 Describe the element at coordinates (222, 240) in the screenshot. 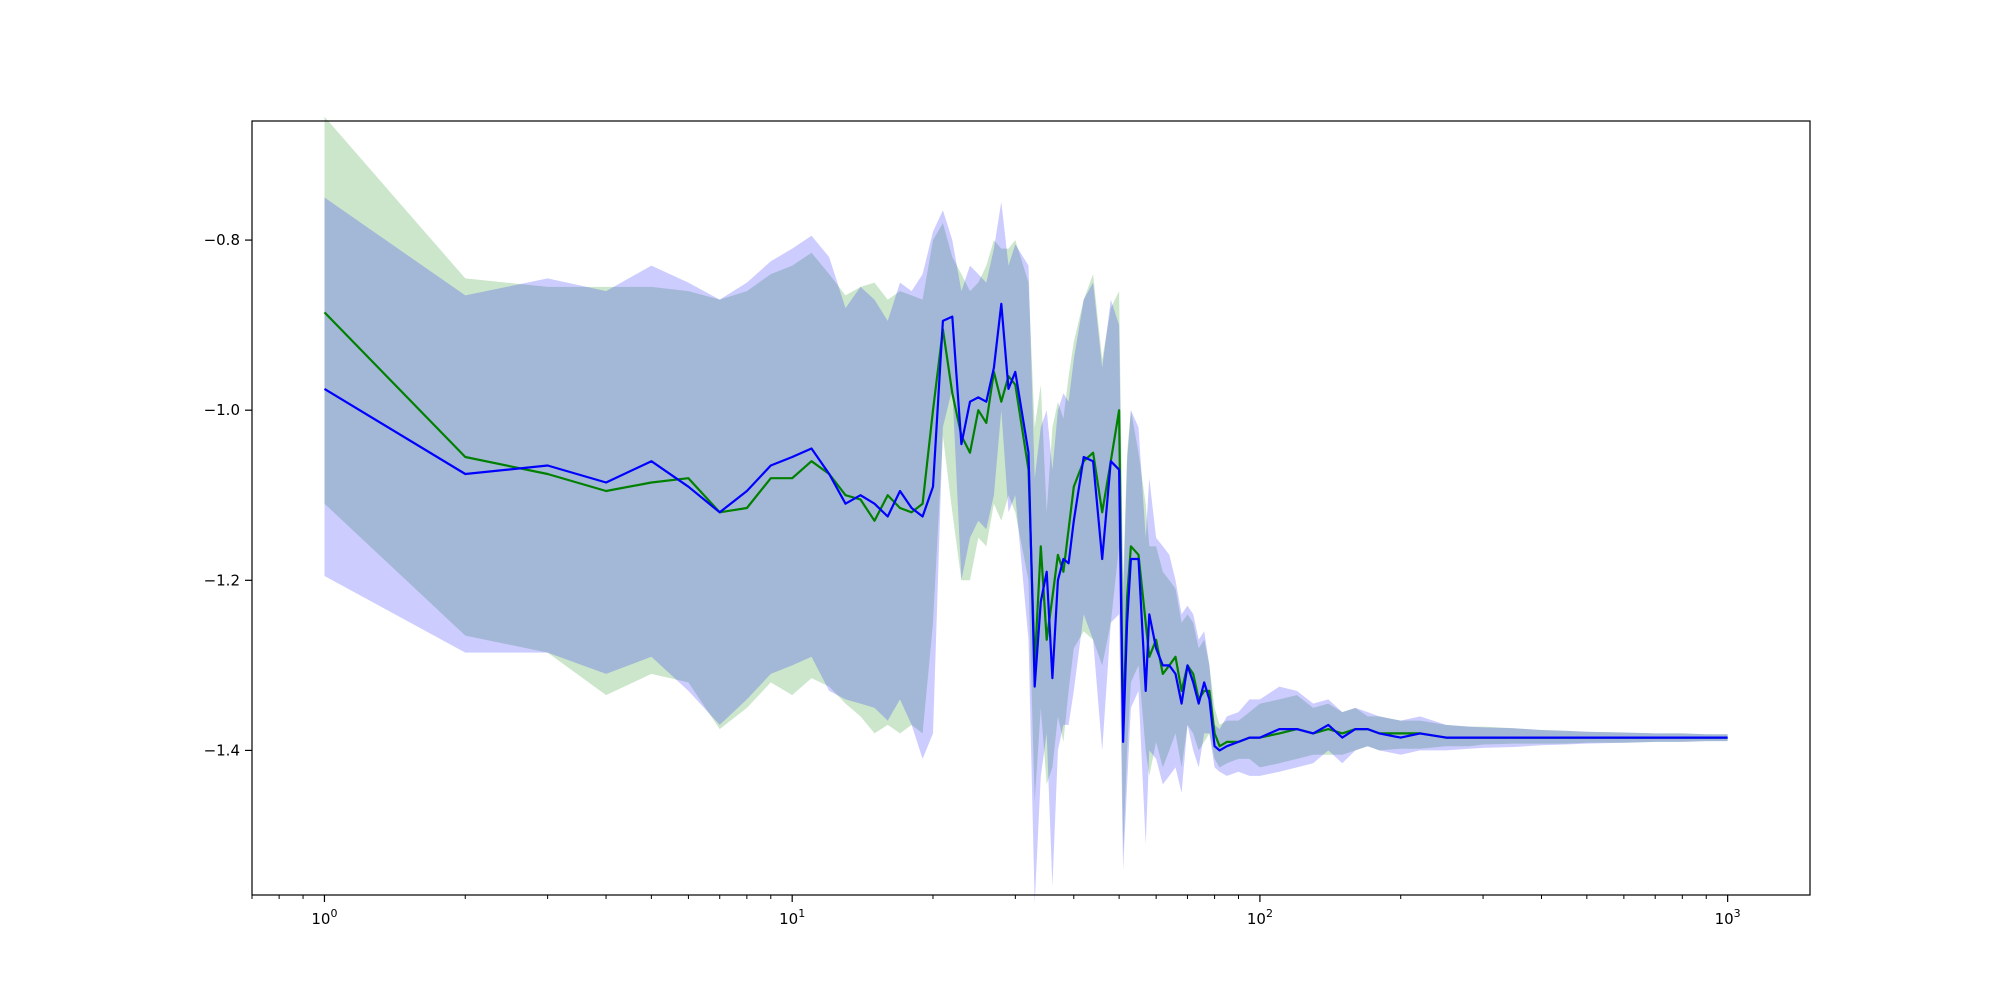

I see `y-tick-label: −0.8` at that location.